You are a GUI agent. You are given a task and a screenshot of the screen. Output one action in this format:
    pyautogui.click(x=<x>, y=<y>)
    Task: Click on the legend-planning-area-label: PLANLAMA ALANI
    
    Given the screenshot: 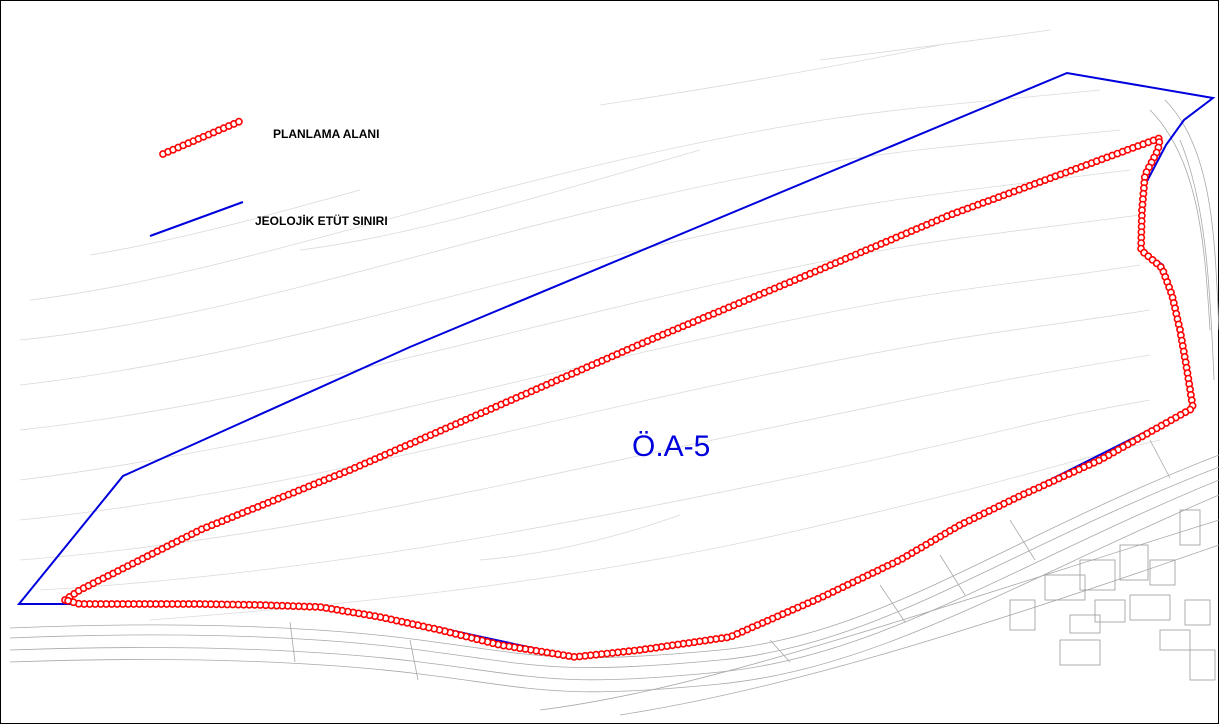 What is the action you would take?
    pyautogui.click(x=326, y=134)
    